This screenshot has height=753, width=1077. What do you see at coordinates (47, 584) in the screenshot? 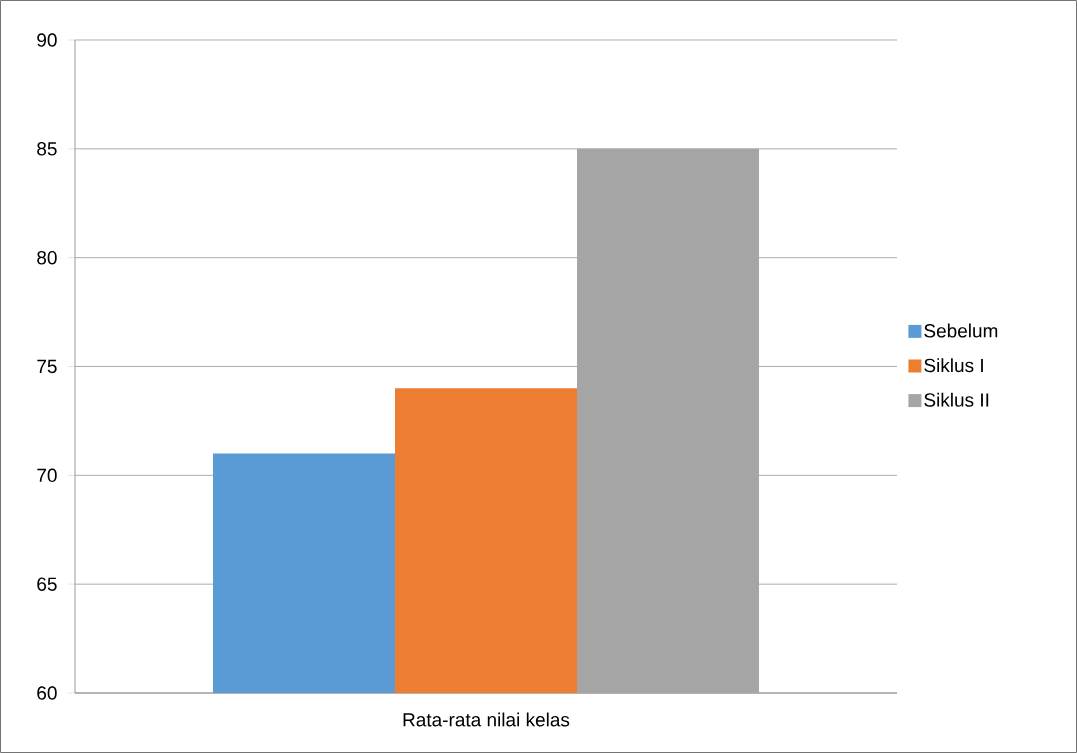
I see `y-tick-label: 65` at bounding box center [47, 584].